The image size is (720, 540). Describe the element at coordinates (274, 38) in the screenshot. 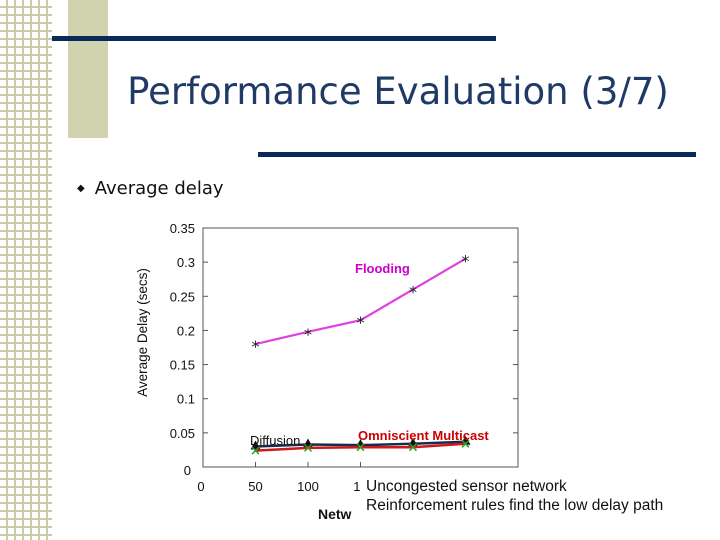

I see `title-top-bar` at that location.